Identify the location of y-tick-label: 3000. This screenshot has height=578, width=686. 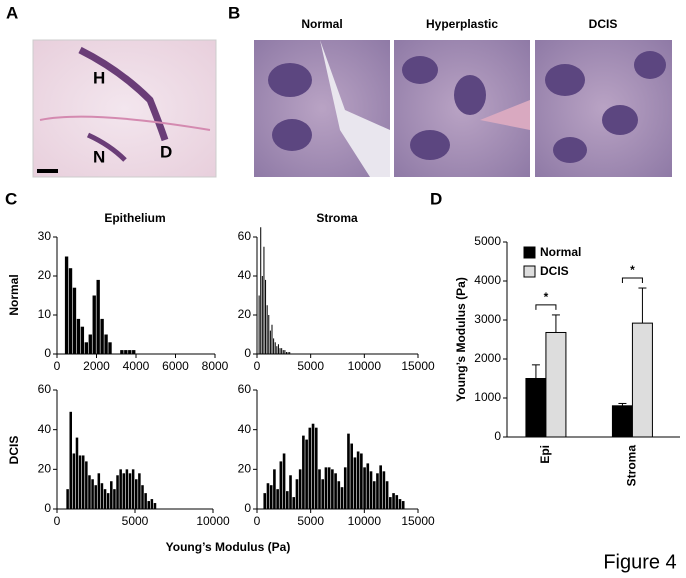
(487, 319).